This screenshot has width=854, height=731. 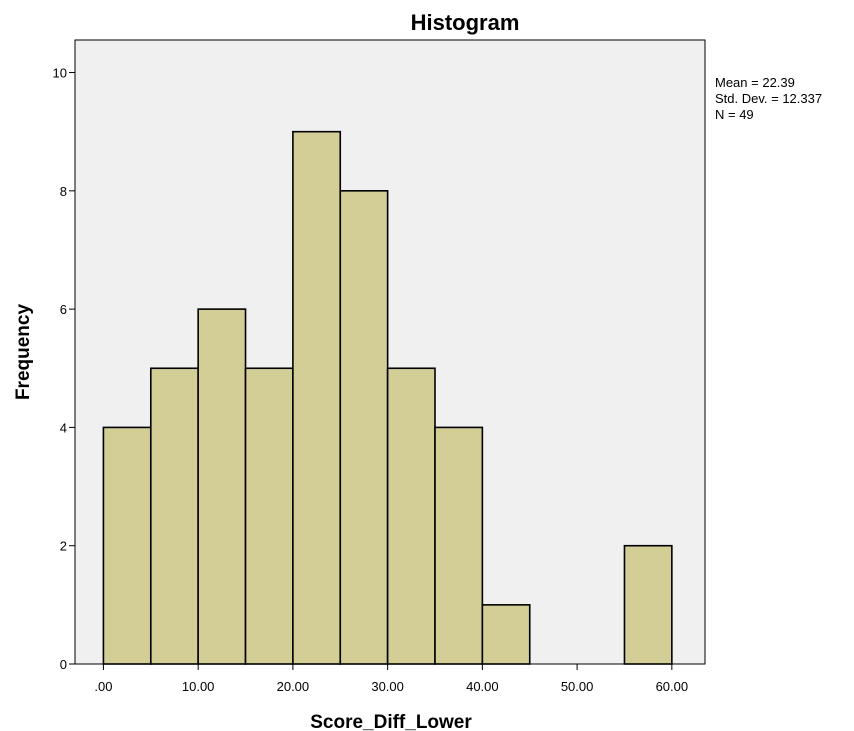 What do you see at coordinates (734, 114) in the screenshot?
I see `stat-line: N = 49` at bounding box center [734, 114].